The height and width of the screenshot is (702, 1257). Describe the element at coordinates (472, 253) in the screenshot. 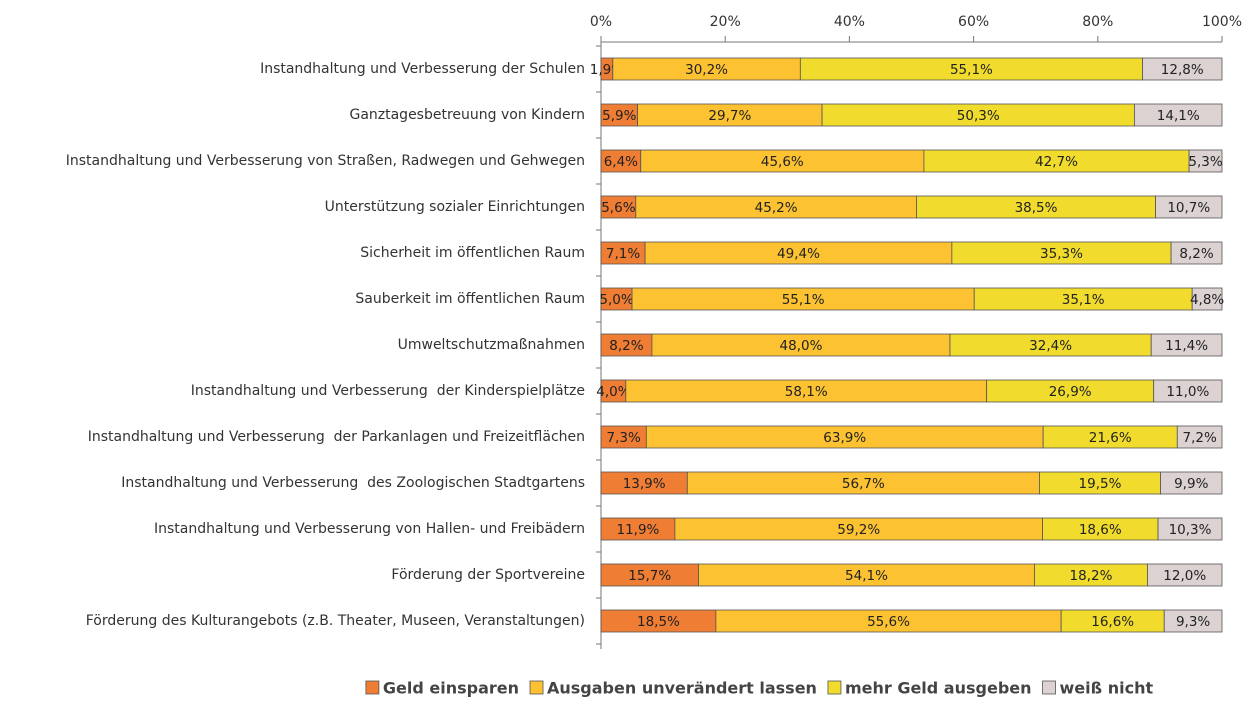

I see `category-label: Sicherheit im öffentlichen Raum` at that location.